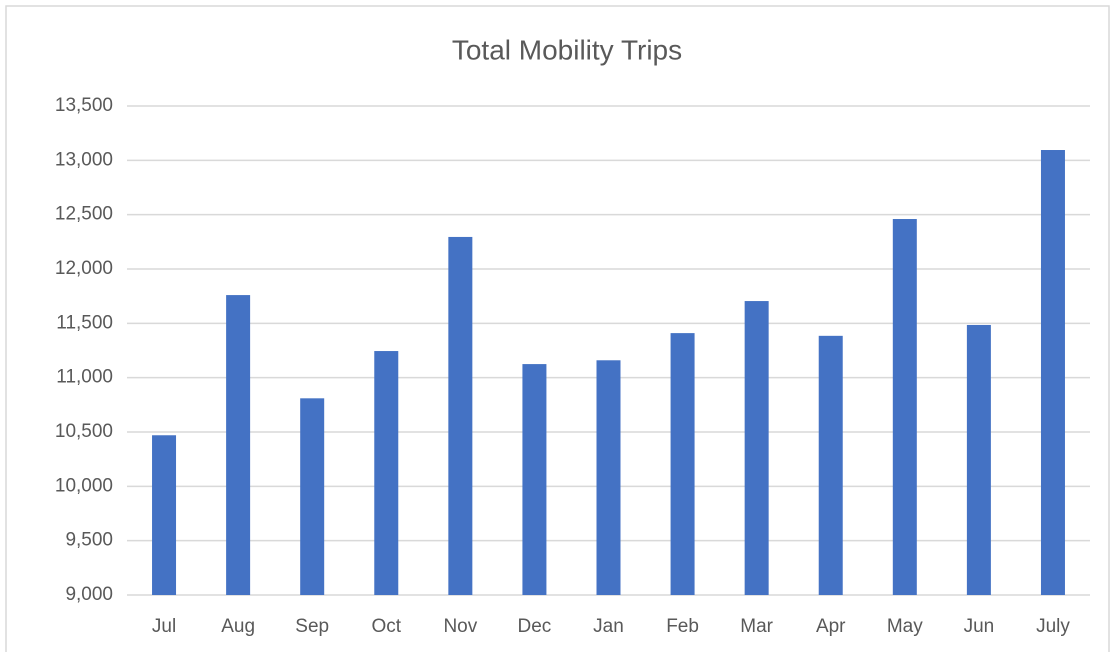 This screenshot has width=1115, height=652. I want to click on x-tick-label: July, so click(1053, 626).